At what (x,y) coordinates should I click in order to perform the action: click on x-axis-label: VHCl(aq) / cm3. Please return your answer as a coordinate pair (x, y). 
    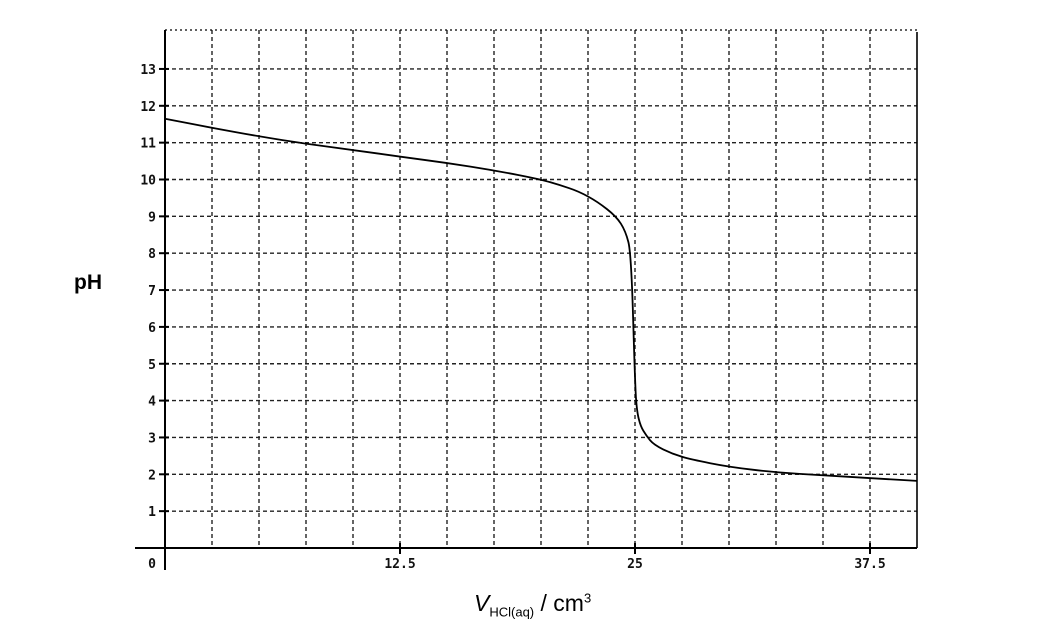
    Looking at the image, I should click on (532, 605).